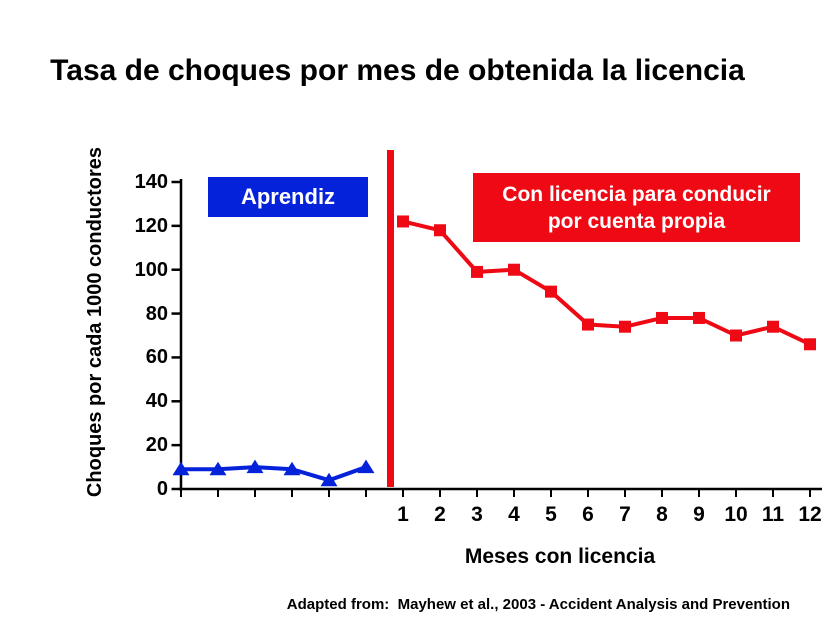 The image size is (828, 622). What do you see at coordinates (810, 514) in the screenshot?
I see `x-axis-tick-label: 12` at bounding box center [810, 514].